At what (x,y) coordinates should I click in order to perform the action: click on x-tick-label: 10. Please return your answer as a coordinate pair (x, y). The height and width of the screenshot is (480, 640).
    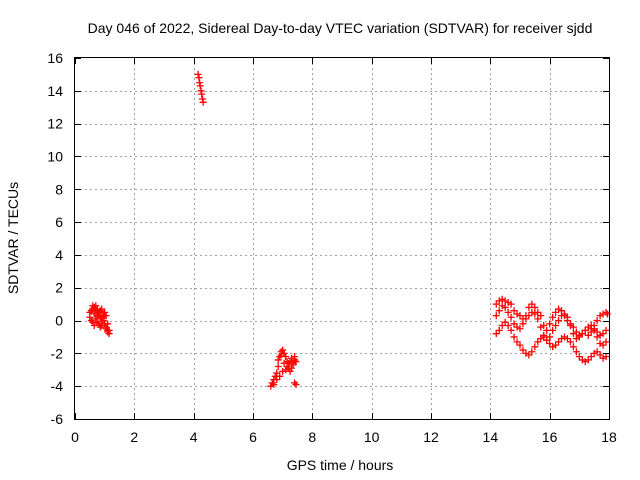
    Looking at the image, I should click on (372, 437).